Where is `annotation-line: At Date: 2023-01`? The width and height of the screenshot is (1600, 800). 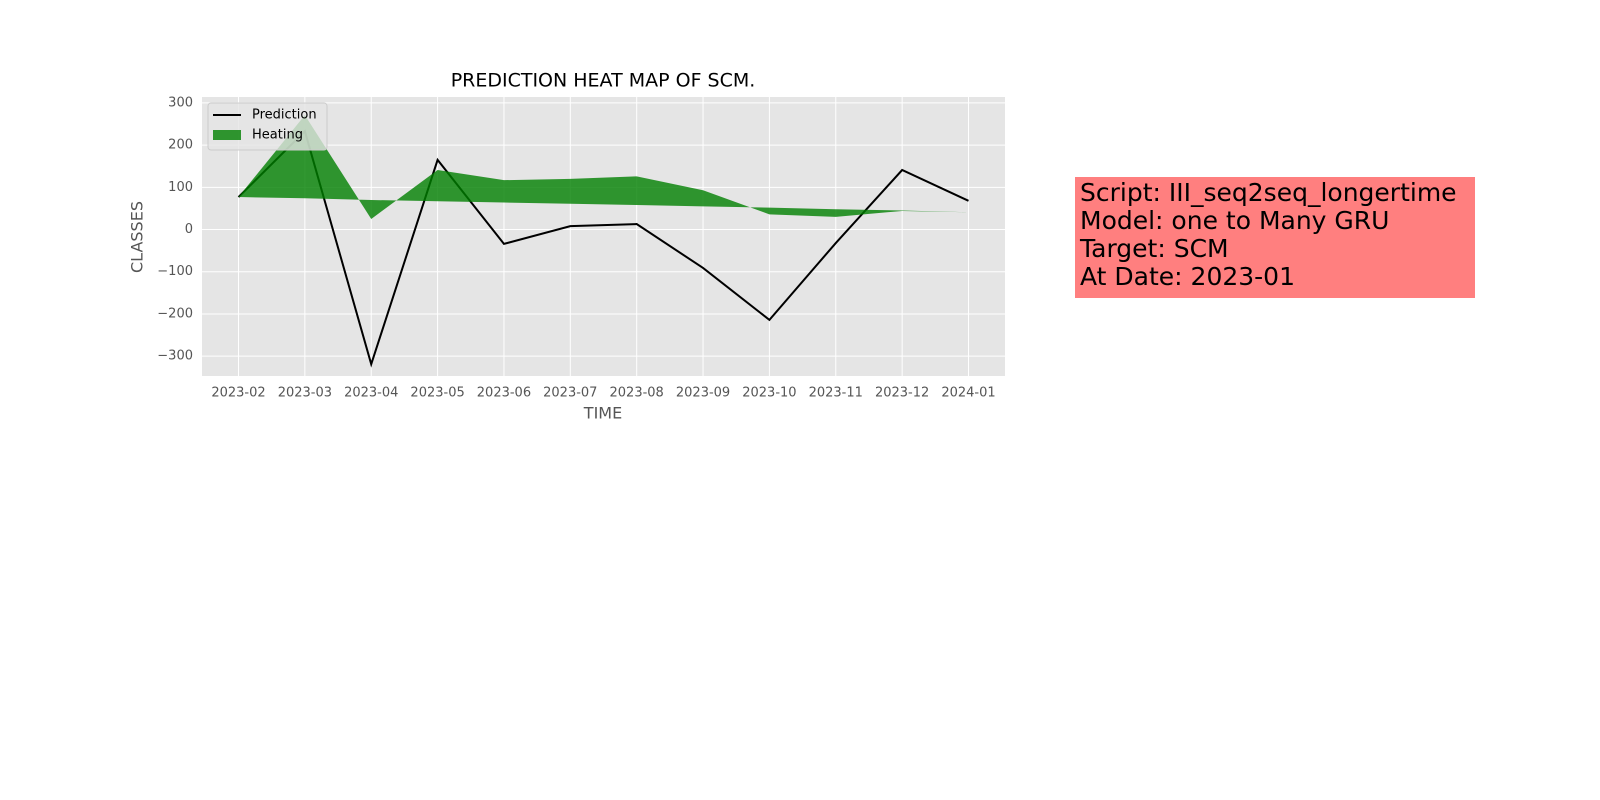 annotation-line: At Date: 2023-01 is located at coordinates (1187, 276).